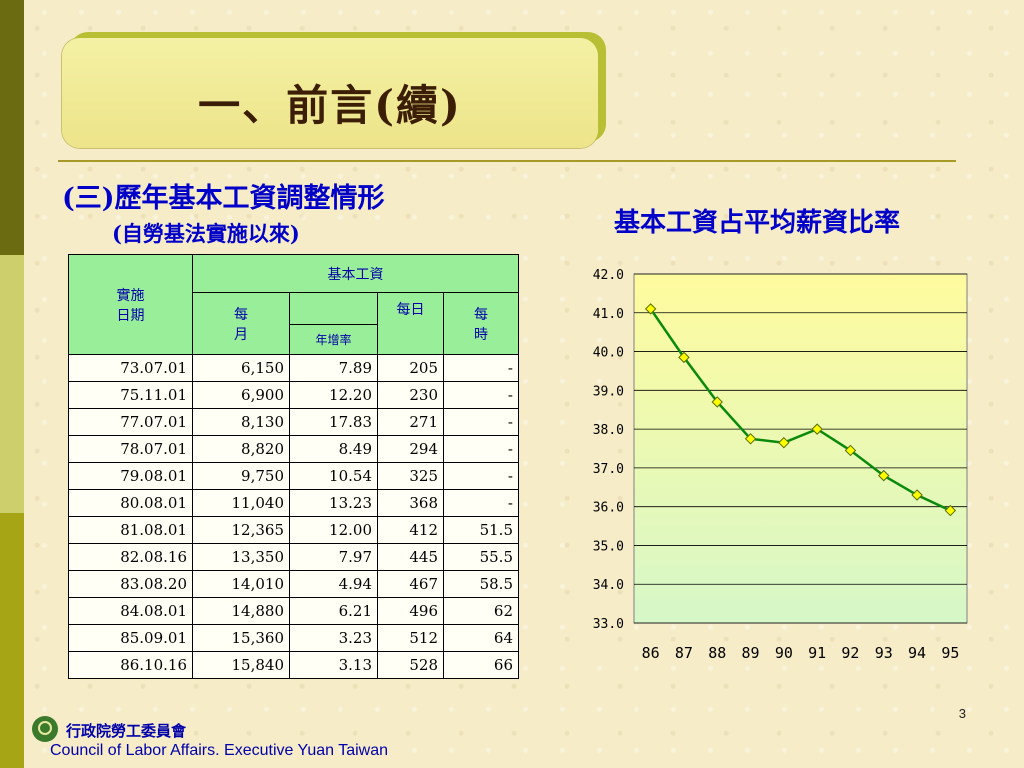  What do you see at coordinates (410, 368) in the screenshot?
I see `cell-daily: 205` at bounding box center [410, 368].